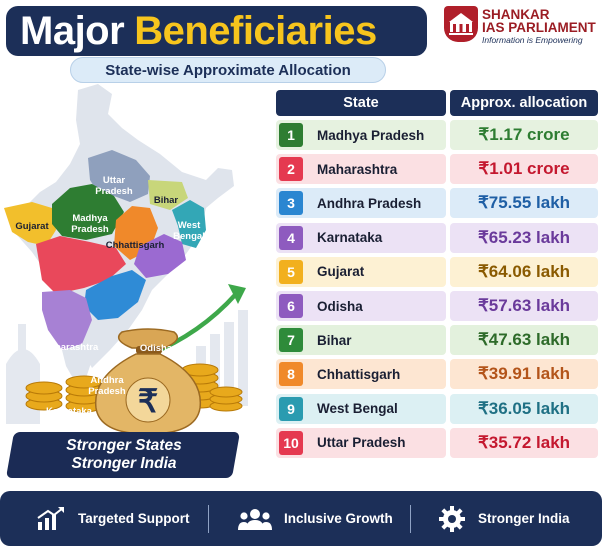 This screenshot has width=602, height=550. I want to click on state-maharashtra, so click(81, 265).